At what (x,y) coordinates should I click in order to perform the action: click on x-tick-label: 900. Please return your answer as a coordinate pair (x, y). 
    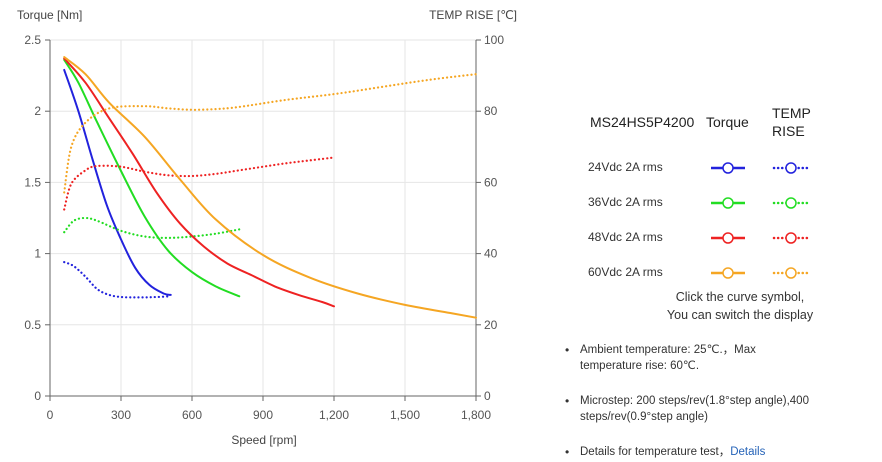
    Looking at the image, I should click on (263, 415).